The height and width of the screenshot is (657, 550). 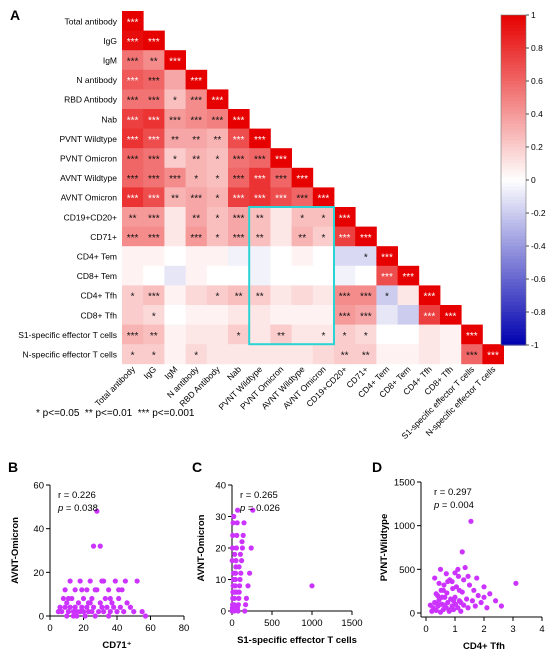 I want to click on row-label: AVNT Wildtype, so click(x=88, y=178).